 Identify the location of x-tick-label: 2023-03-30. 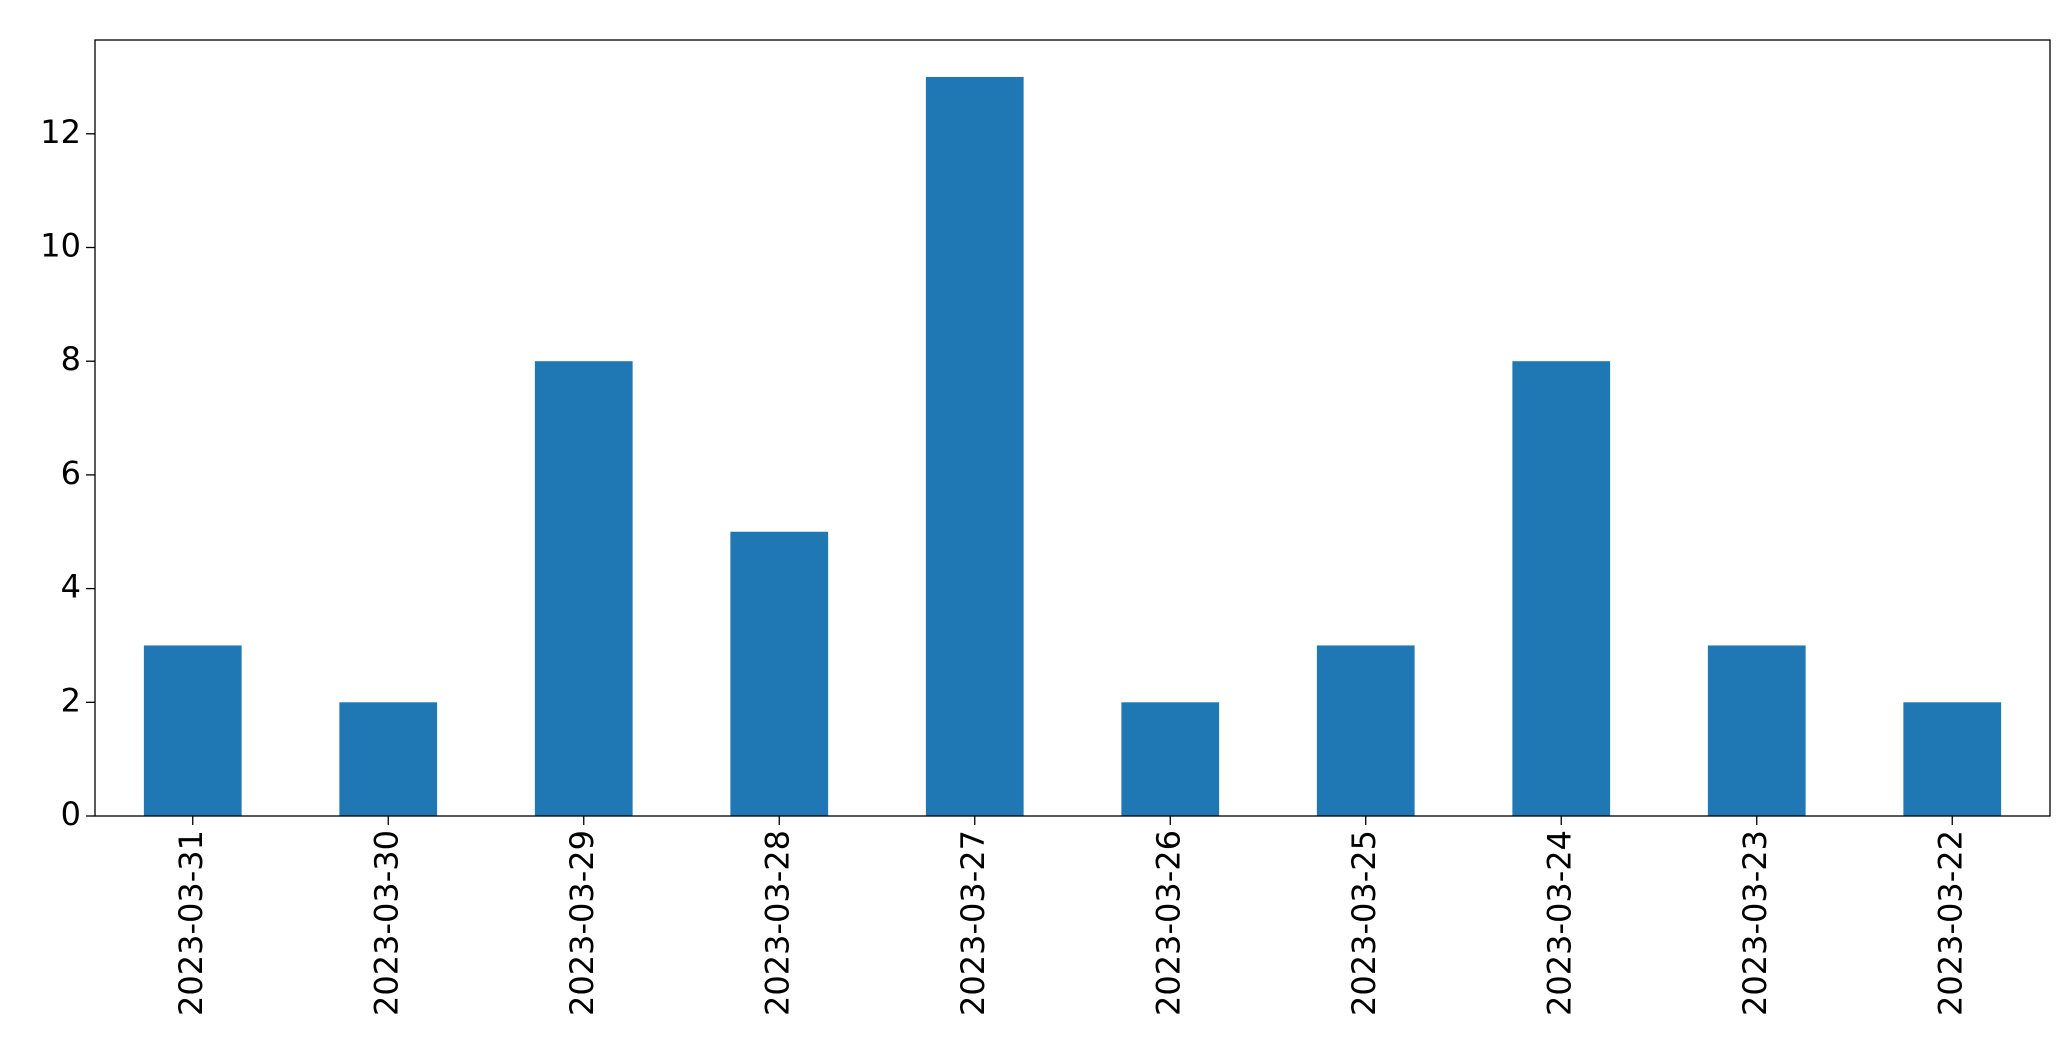
(386, 923).